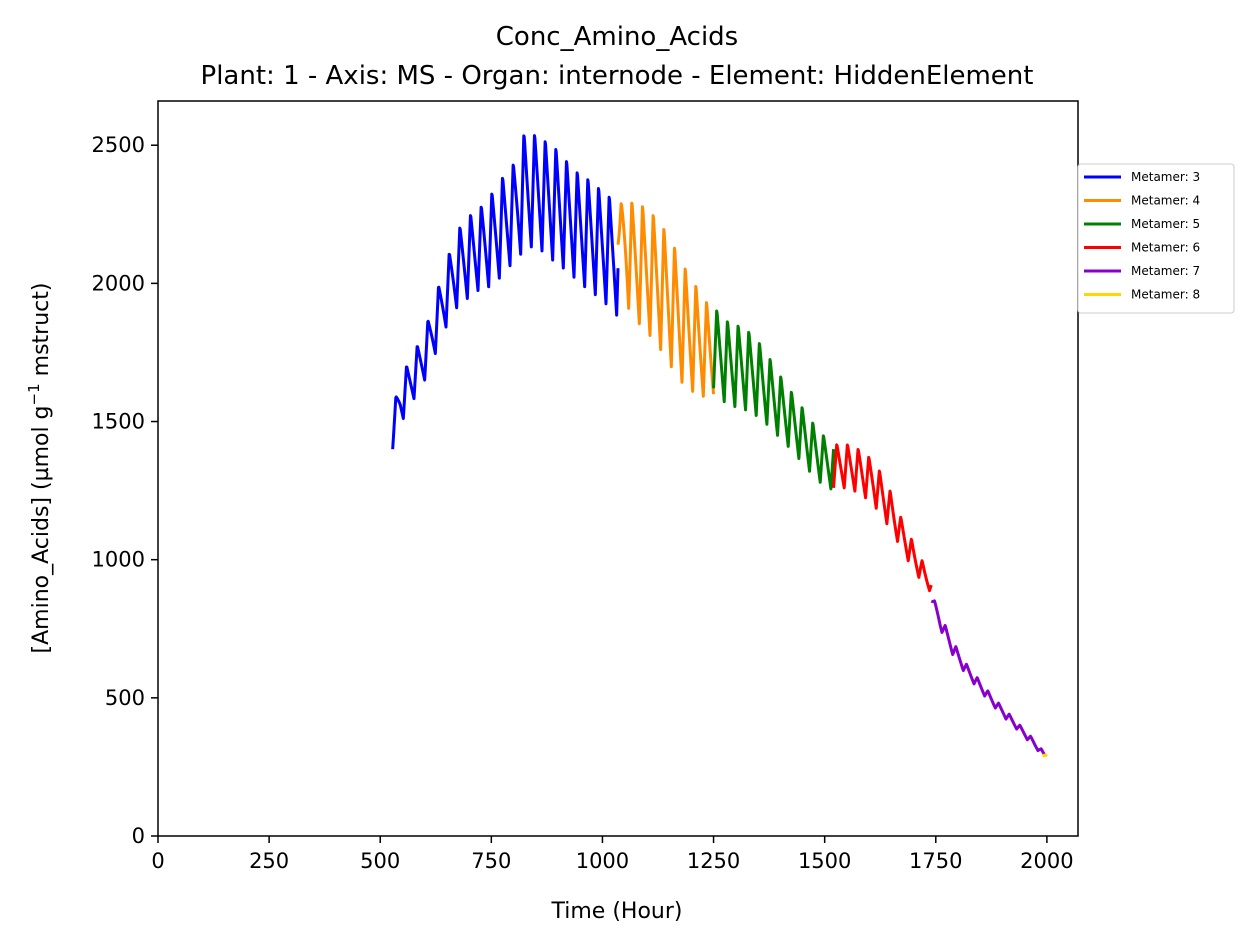  Describe the element at coordinates (1165, 271) in the screenshot. I see `legend-label: Metamer: 7` at that location.